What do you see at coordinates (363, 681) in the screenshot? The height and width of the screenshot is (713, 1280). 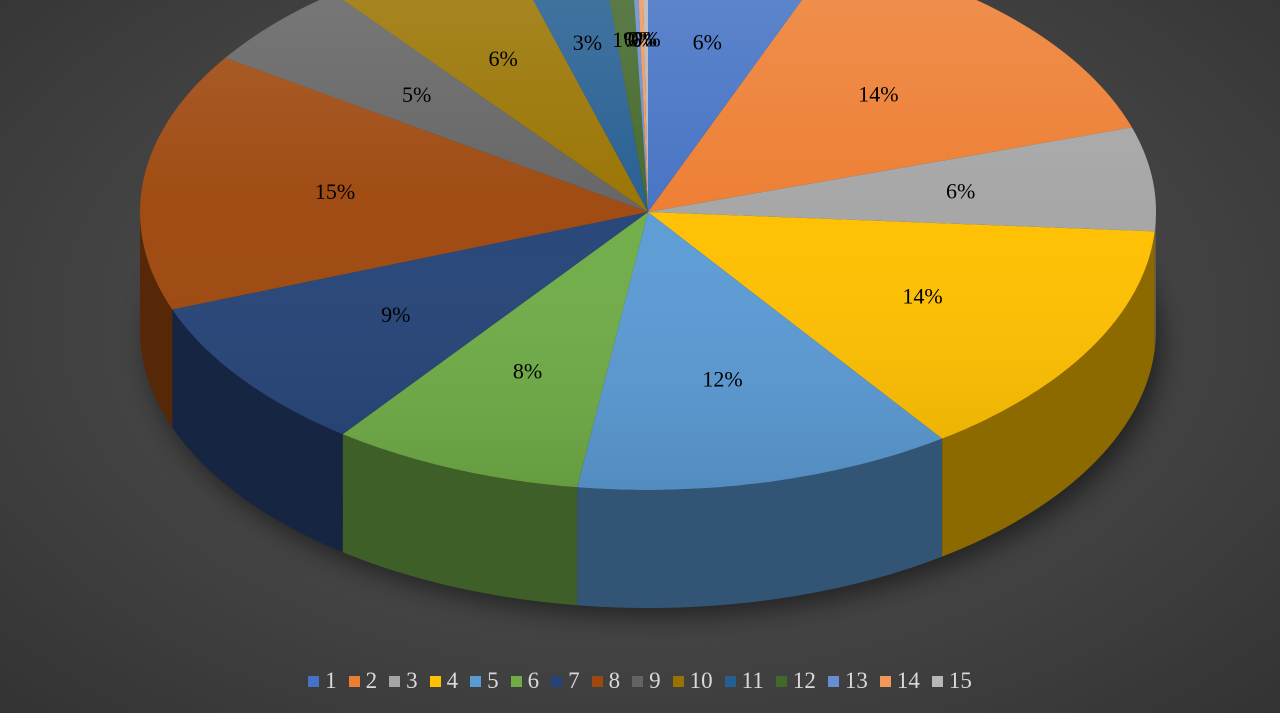 I see `legend-item-2: 2` at bounding box center [363, 681].